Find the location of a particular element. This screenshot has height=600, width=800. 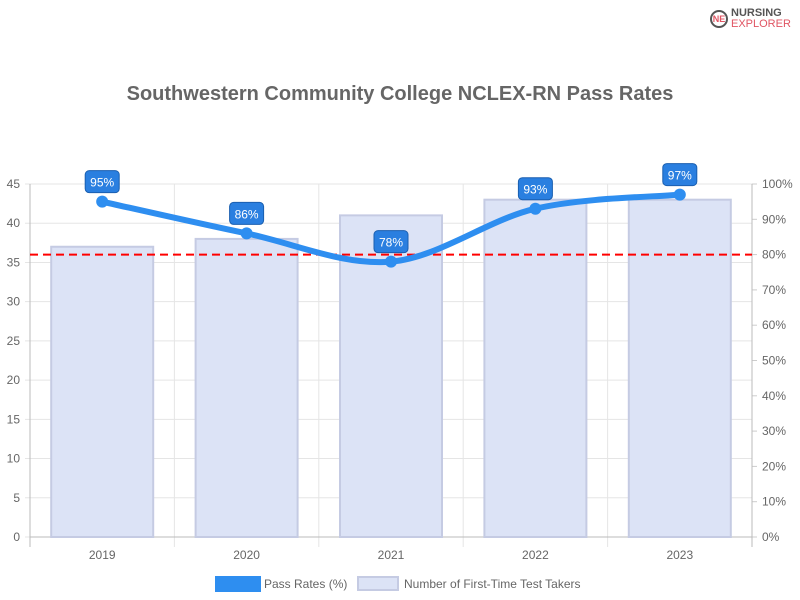

data-label: 86% is located at coordinates (247, 214).